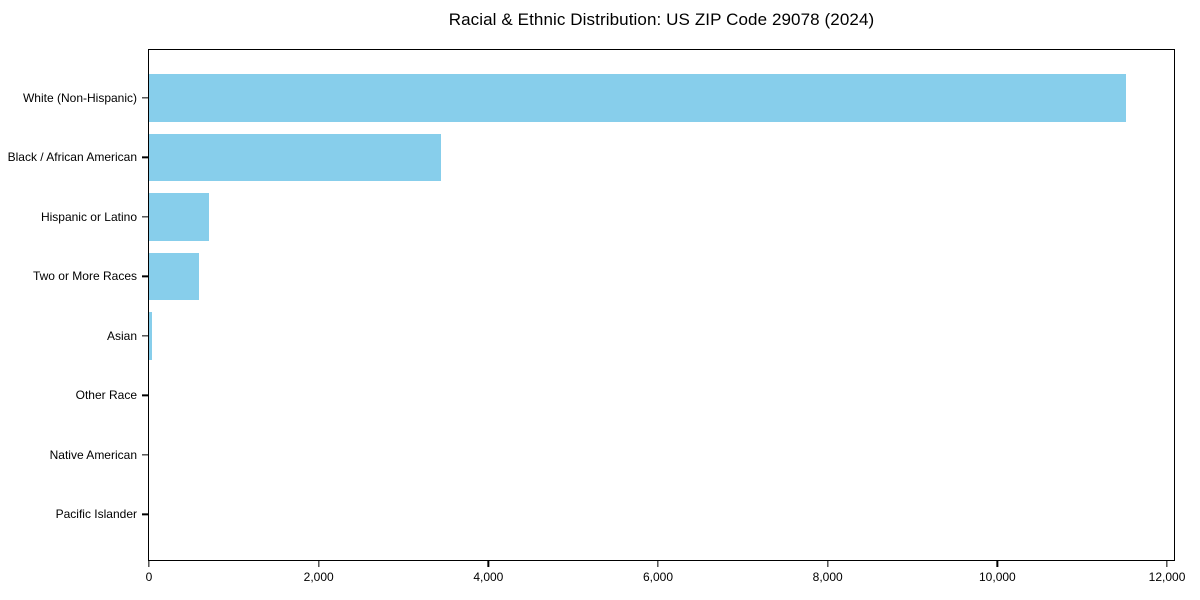 The width and height of the screenshot is (1200, 600). Describe the element at coordinates (603, 277) in the screenshot. I see `bar-row: Two or More Races` at that location.